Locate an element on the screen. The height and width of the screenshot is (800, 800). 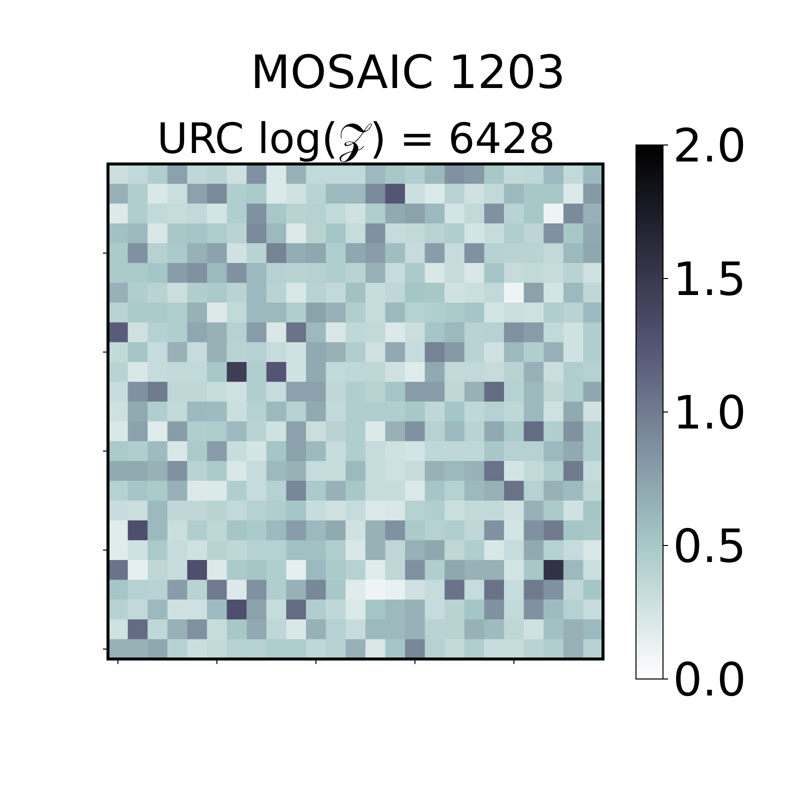
color-bar-label: 2.0 is located at coordinates (709, 145).